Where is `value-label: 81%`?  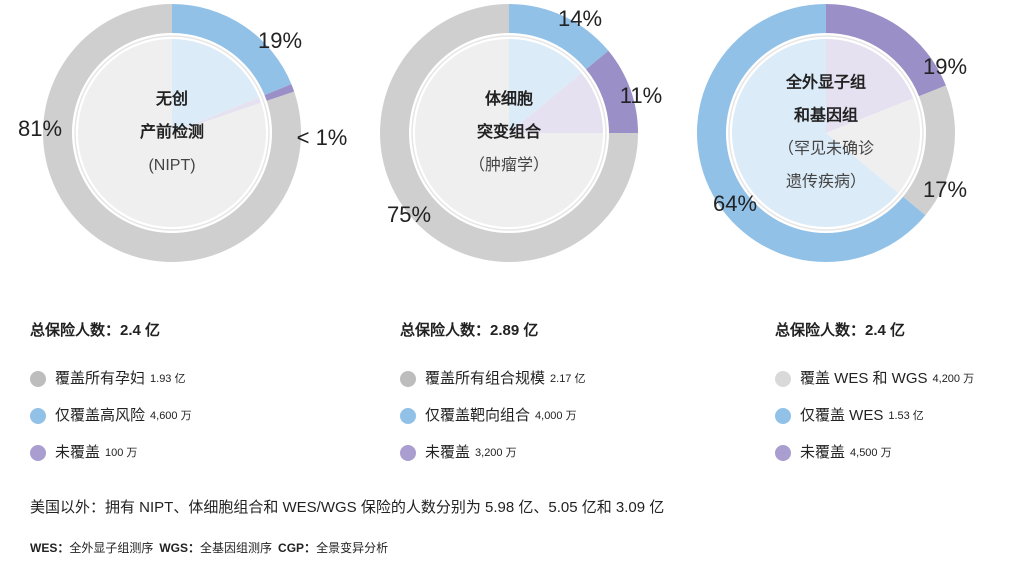
value-label: 81% is located at coordinates (40, 128).